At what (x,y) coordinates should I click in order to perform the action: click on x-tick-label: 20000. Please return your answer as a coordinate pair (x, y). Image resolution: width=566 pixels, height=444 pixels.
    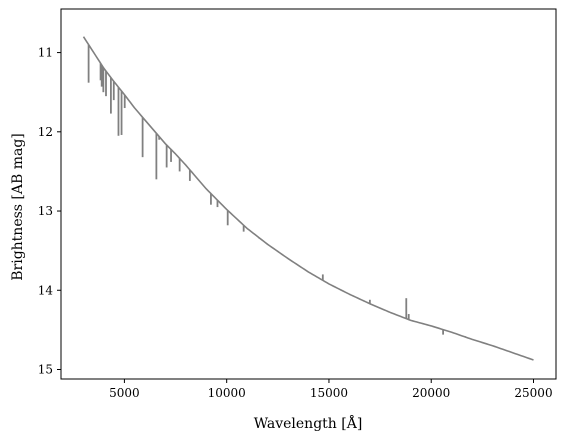
    Looking at the image, I should click on (431, 393).